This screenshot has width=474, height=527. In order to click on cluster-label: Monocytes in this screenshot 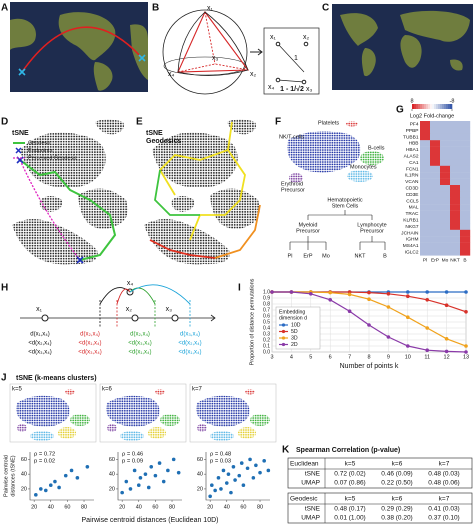, I will do `click(363, 167)`.